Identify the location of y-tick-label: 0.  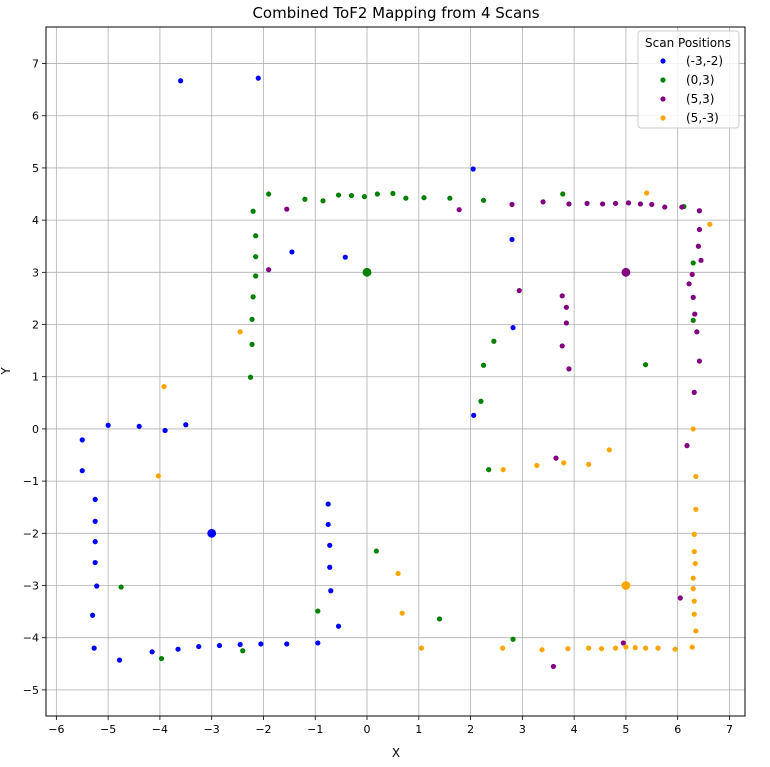
(35, 429).